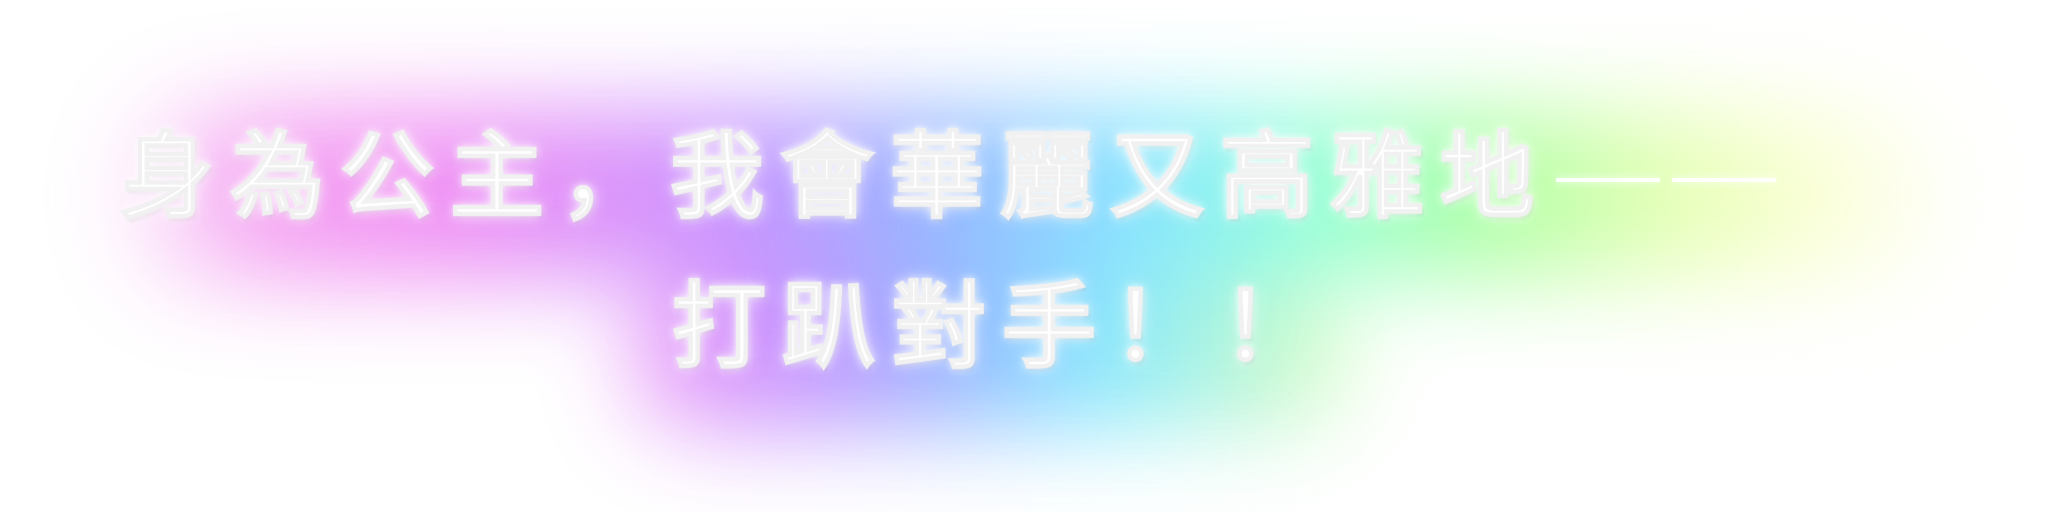  Describe the element at coordinates (1724, 180) in the screenshot. I see `em-dash-2: —` at that location.